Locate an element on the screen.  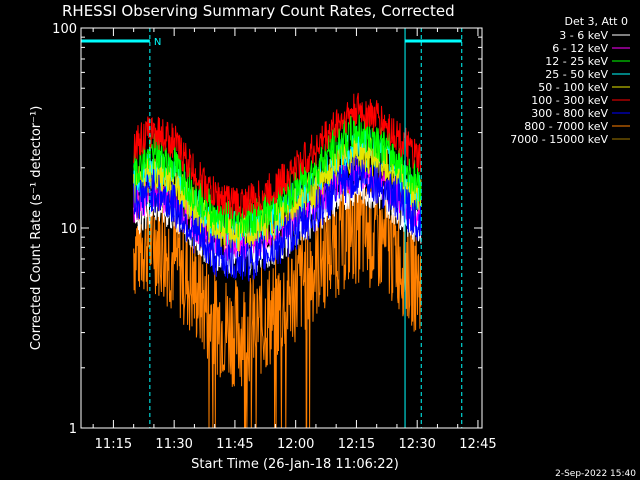
x-tick-label: 12:15 is located at coordinates (356, 444).